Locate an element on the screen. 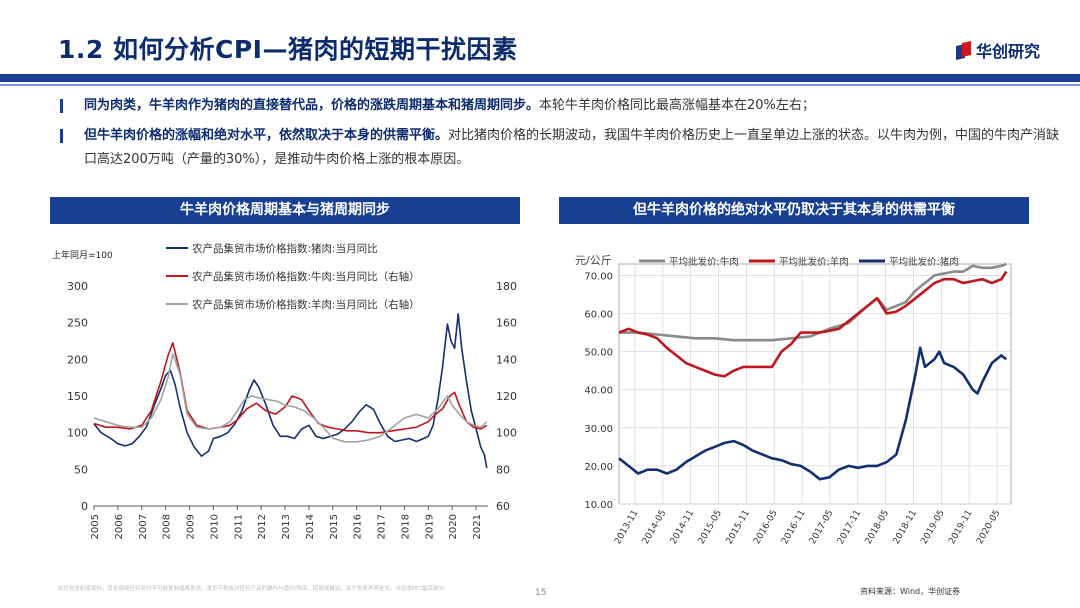 This screenshot has width=1080, height=608. x-tick-label: 2014 is located at coordinates (310, 526).